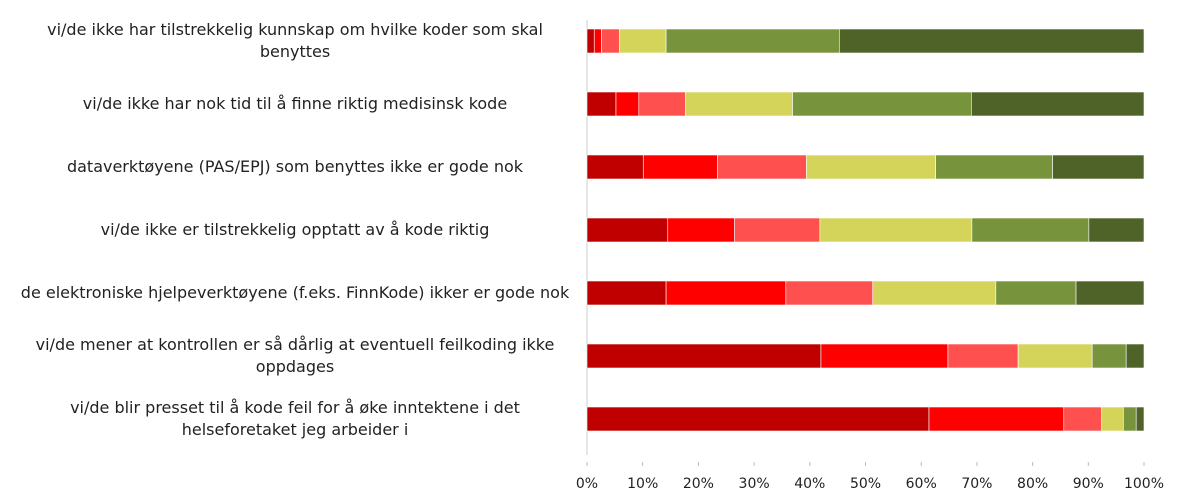  I want to click on x-tick-label: 80%, so click(1033, 484).